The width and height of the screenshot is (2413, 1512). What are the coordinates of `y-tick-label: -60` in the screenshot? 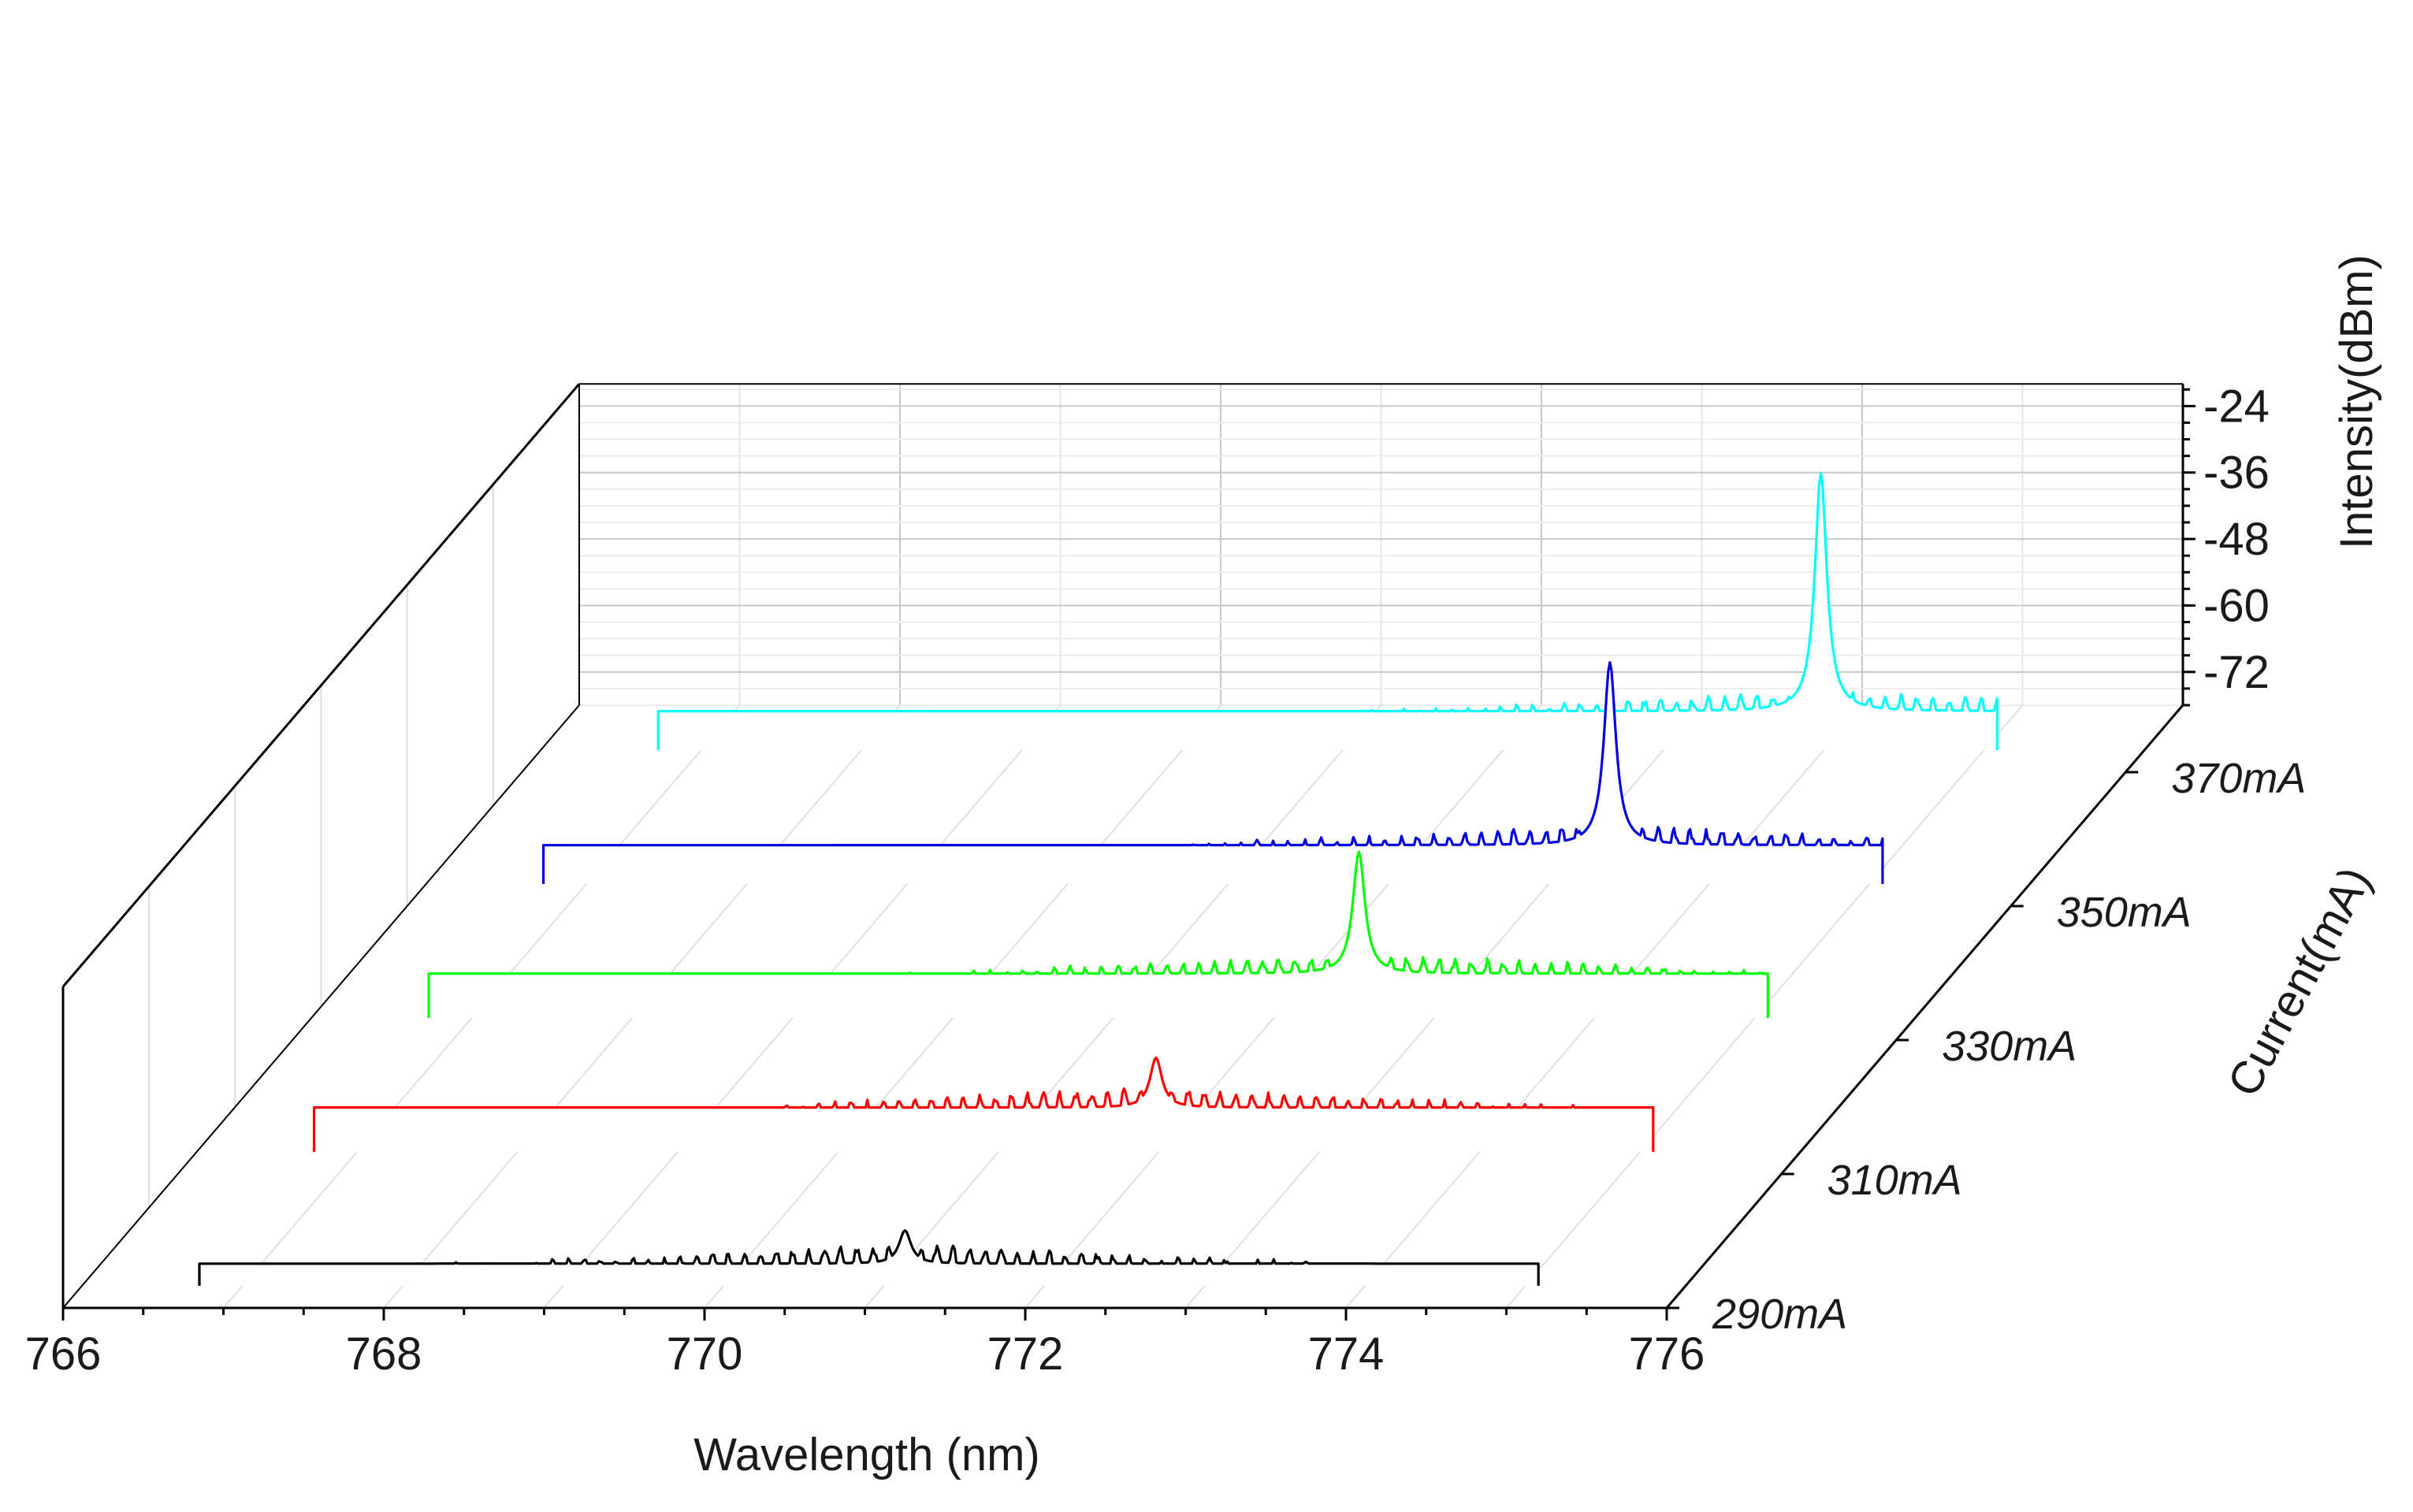 It's located at (2236, 605).